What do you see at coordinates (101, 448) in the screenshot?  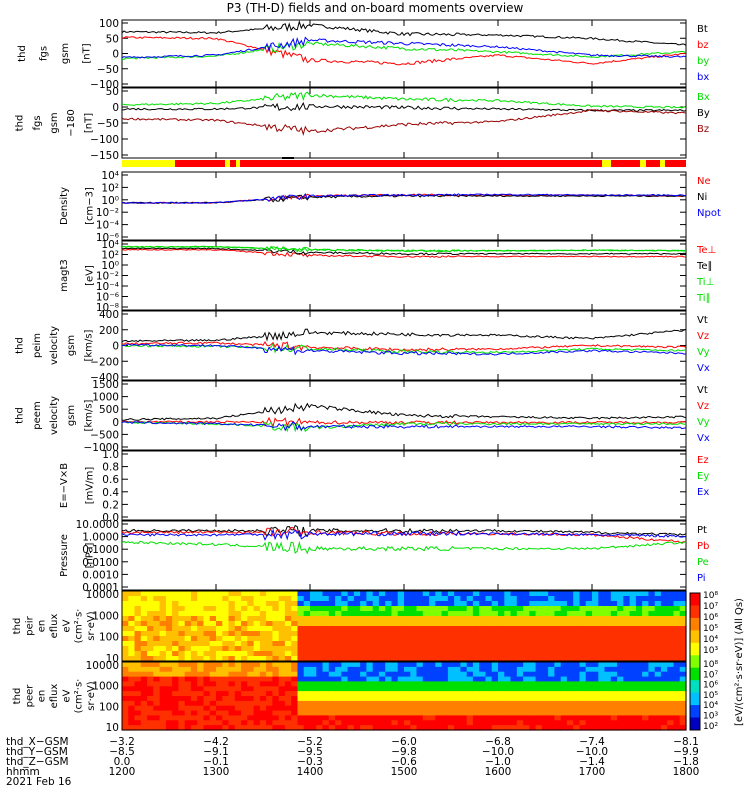 I see `y-tick-label: −1000` at bounding box center [101, 448].